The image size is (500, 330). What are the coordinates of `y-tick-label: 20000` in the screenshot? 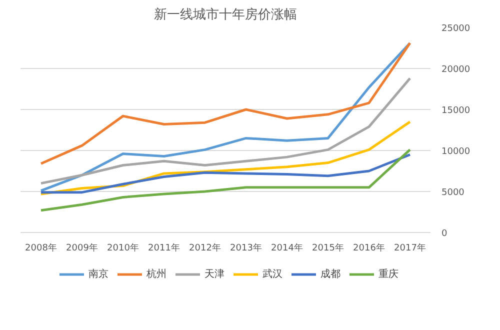 It's located at (456, 70).